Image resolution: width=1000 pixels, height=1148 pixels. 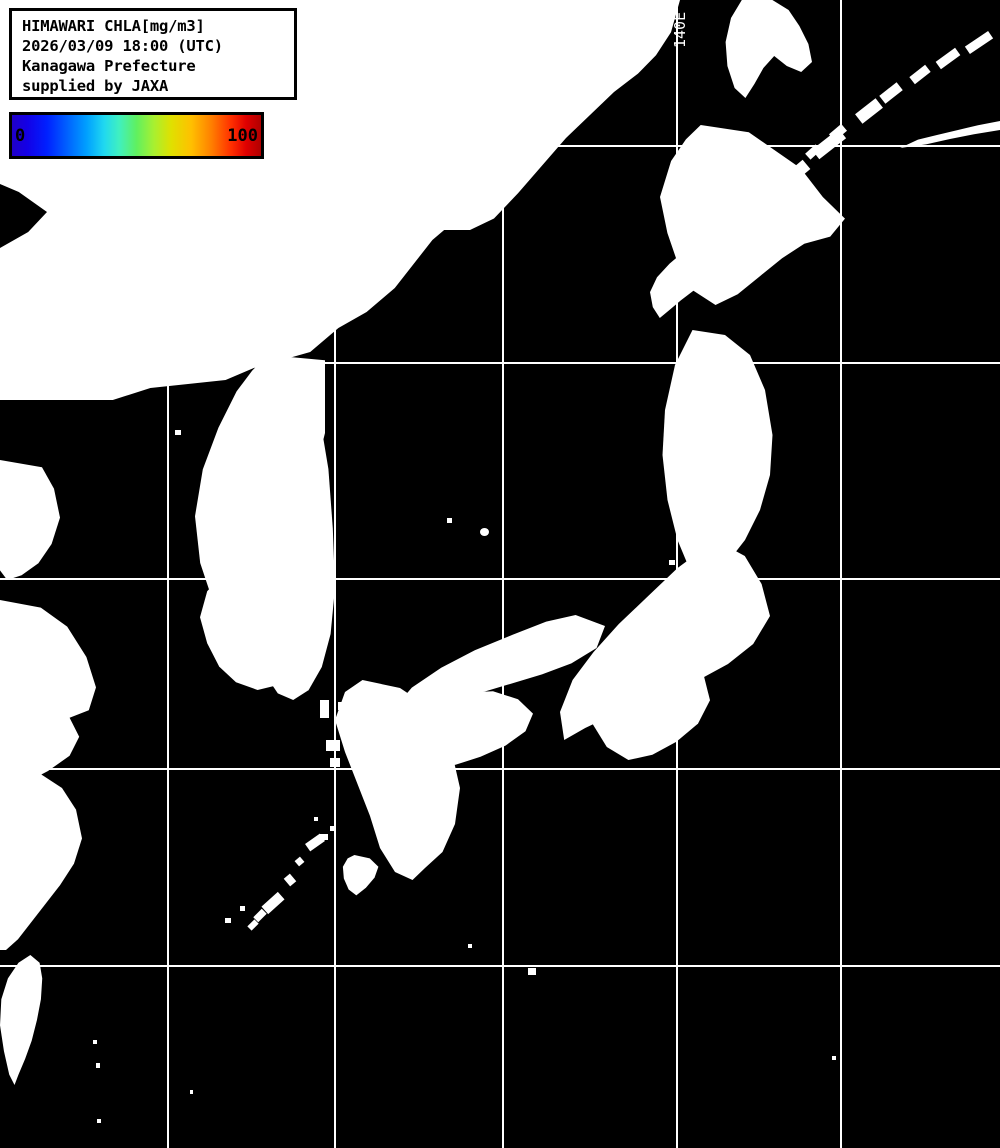 I want to click on colorbar-gradient, so click(x=136, y=135).